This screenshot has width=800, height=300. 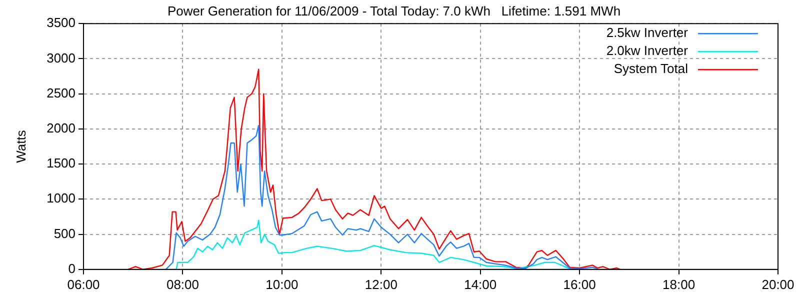 I want to click on y-tick-label: 2000, so click(x=61, y=128).